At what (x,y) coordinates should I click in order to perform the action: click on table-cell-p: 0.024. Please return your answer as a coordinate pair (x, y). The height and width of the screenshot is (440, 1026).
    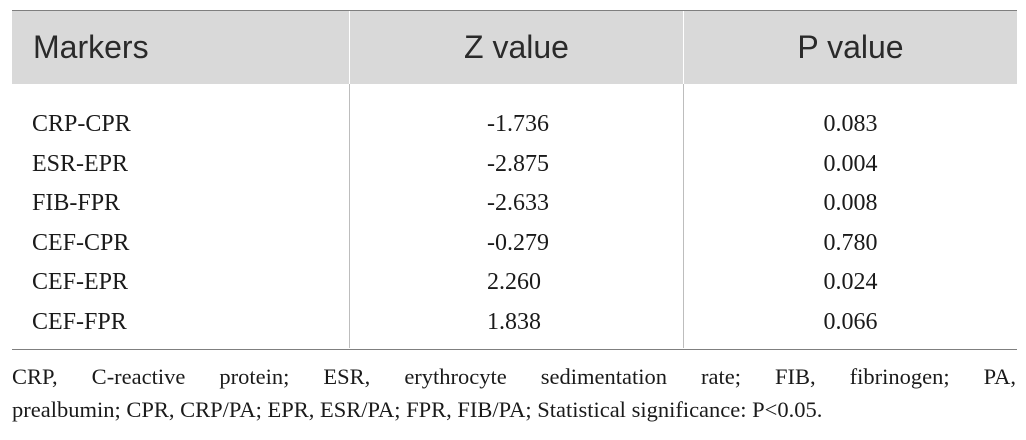
    Looking at the image, I should click on (850, 282).